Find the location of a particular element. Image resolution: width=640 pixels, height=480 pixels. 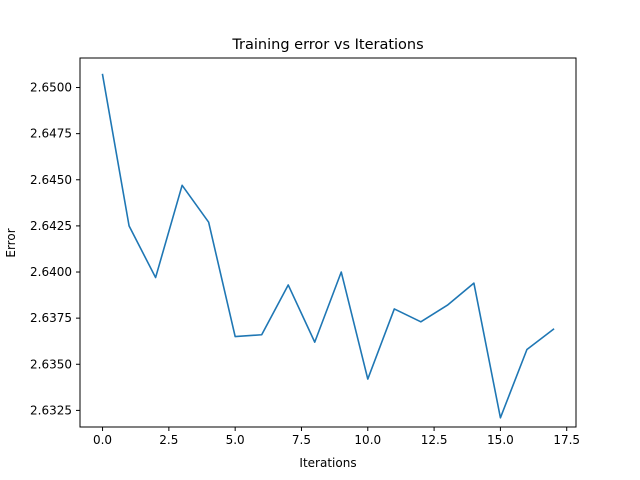

x-tick-label: 2.5 is located at coordinates (168, 440).